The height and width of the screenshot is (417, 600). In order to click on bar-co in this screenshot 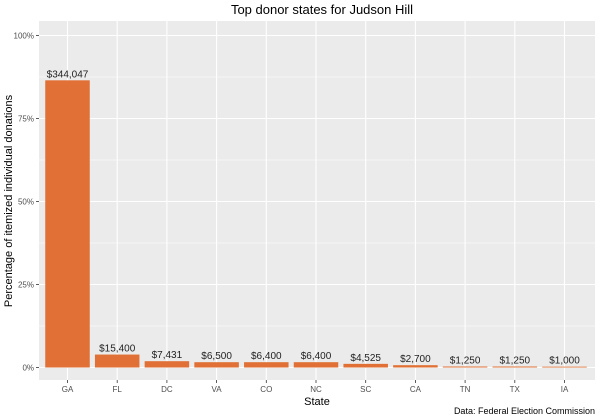, I will do `click(266, 365)`.